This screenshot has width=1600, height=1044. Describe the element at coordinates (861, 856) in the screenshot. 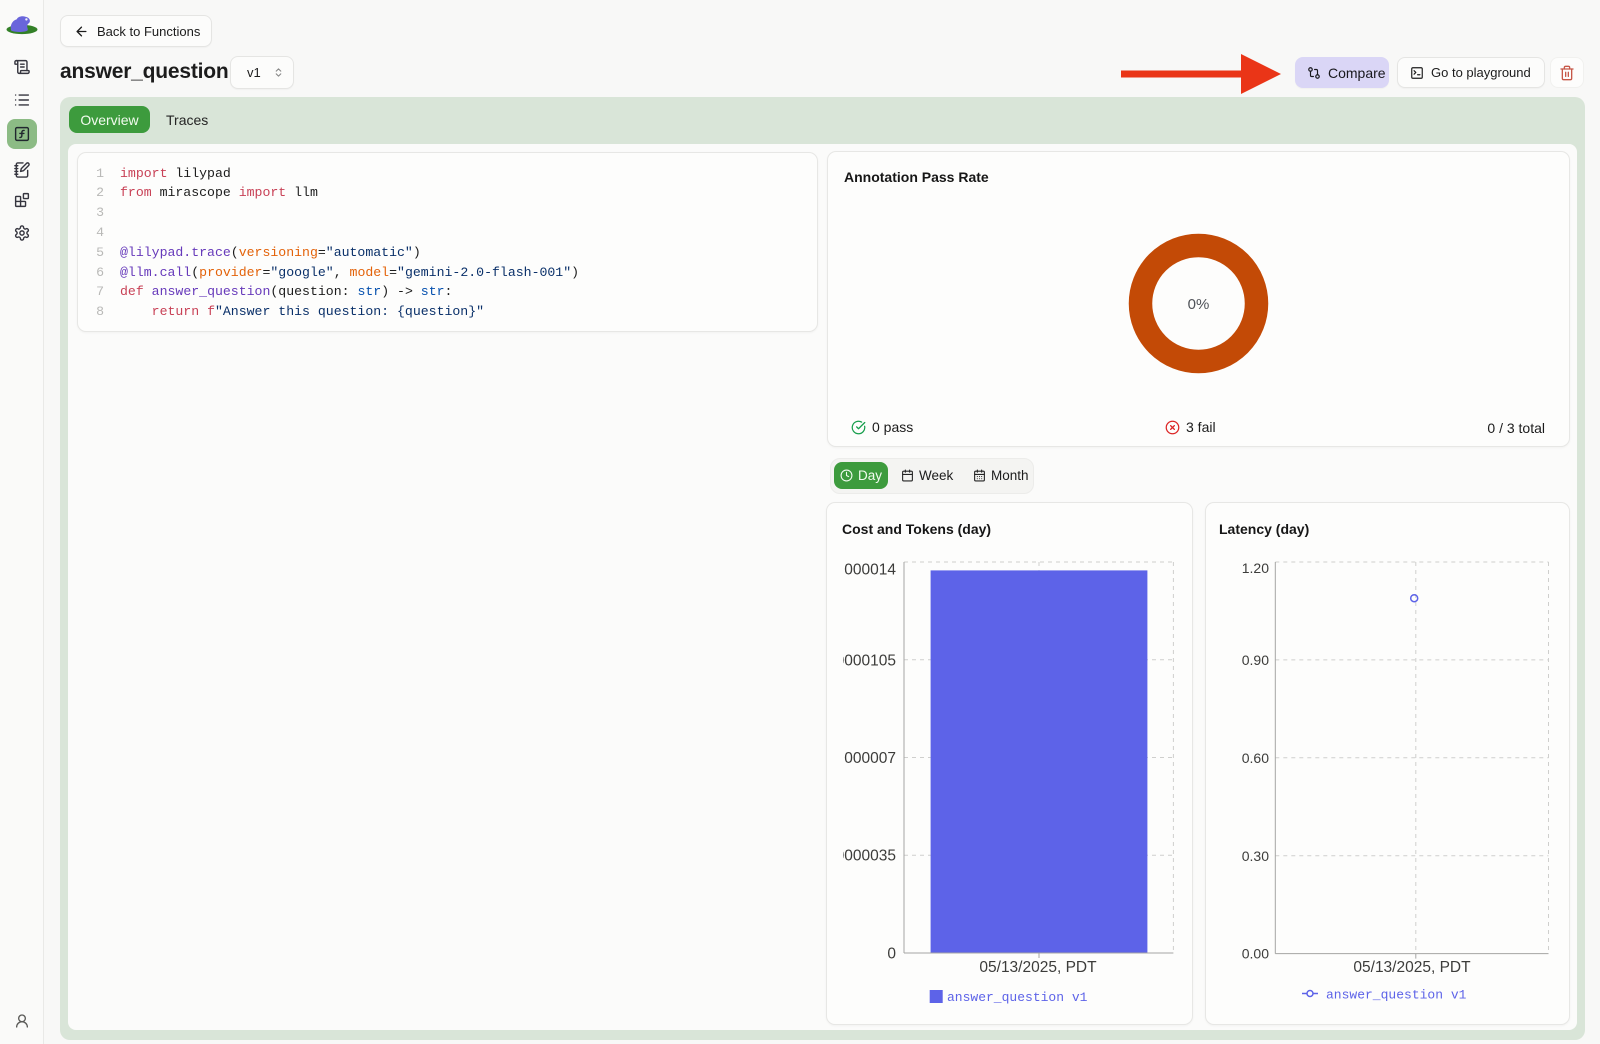

I see `svg-text: 0.0000035` at that location.